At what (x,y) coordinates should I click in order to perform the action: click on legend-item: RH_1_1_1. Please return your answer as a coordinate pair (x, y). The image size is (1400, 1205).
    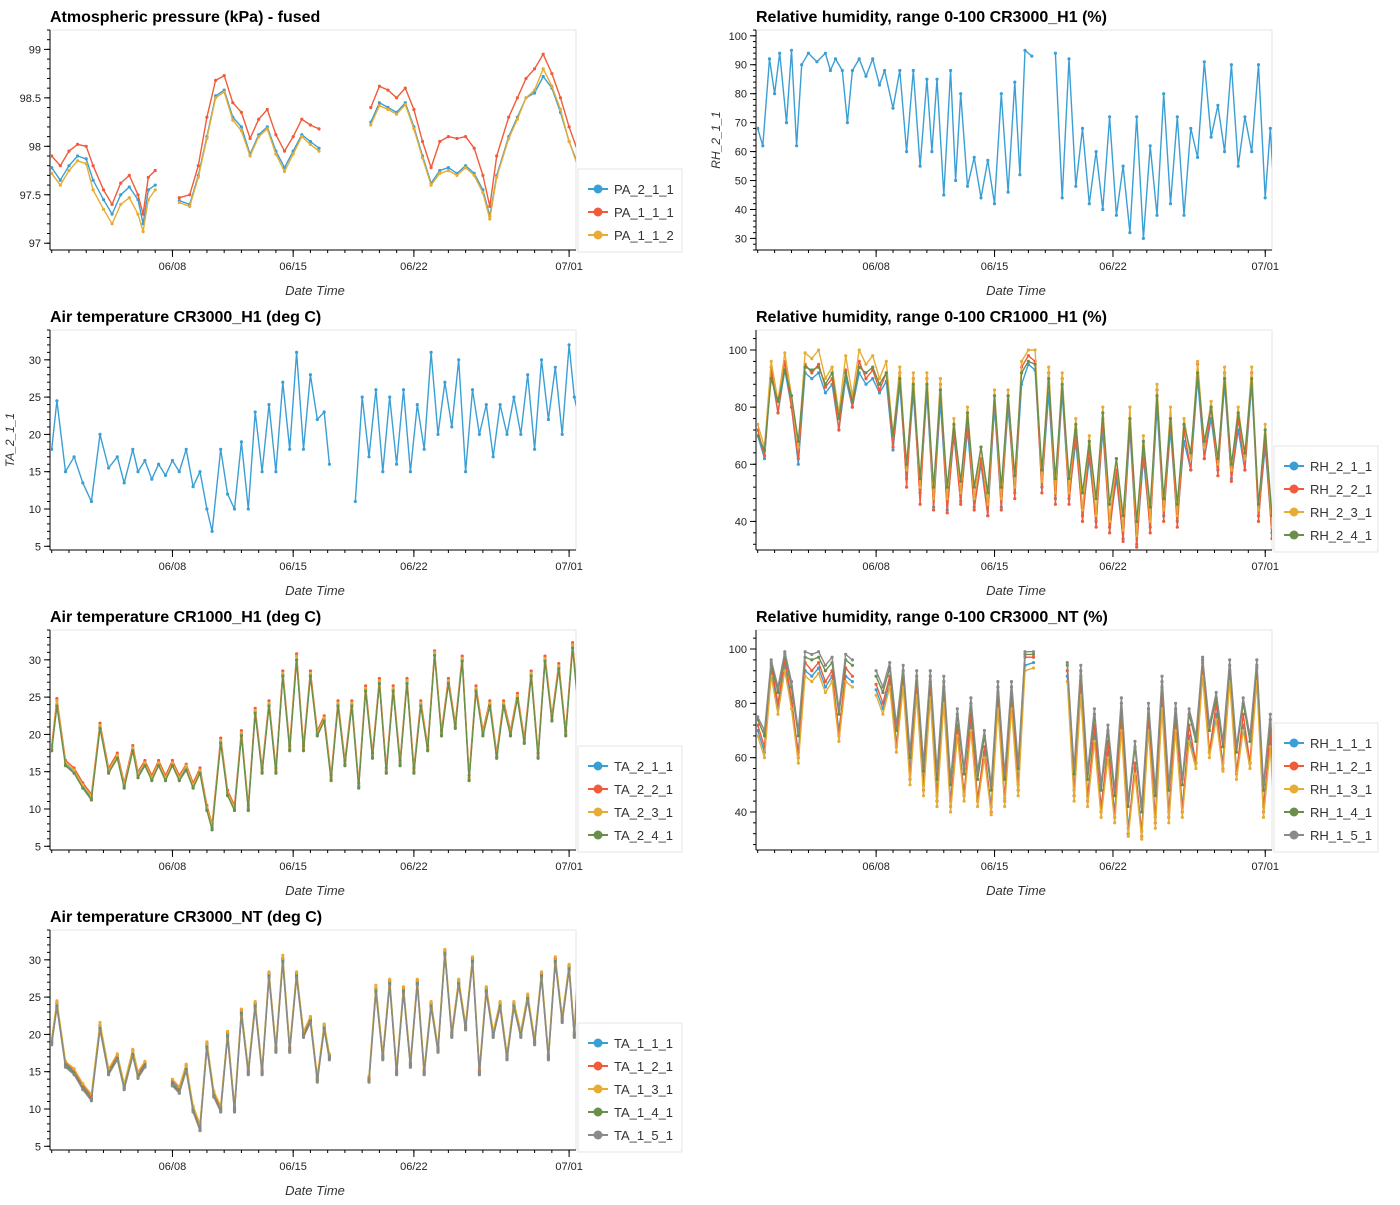
    Looking at the image, I should click on (1328, 743).